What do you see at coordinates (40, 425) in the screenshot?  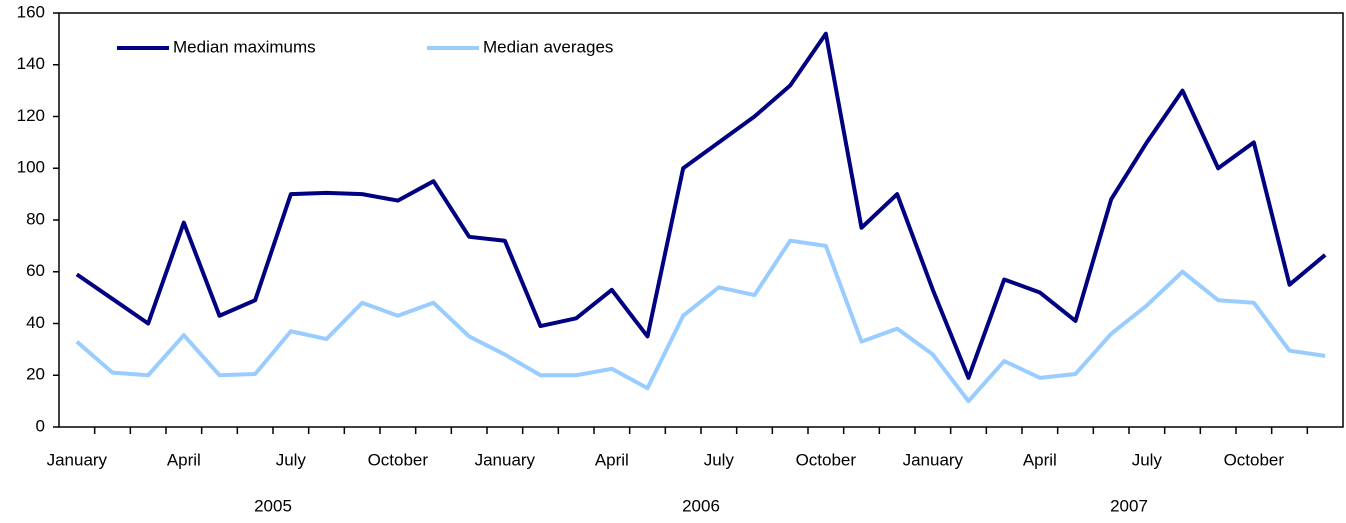 I see `y-tick-label: 0` at bounding box center [40, 425].